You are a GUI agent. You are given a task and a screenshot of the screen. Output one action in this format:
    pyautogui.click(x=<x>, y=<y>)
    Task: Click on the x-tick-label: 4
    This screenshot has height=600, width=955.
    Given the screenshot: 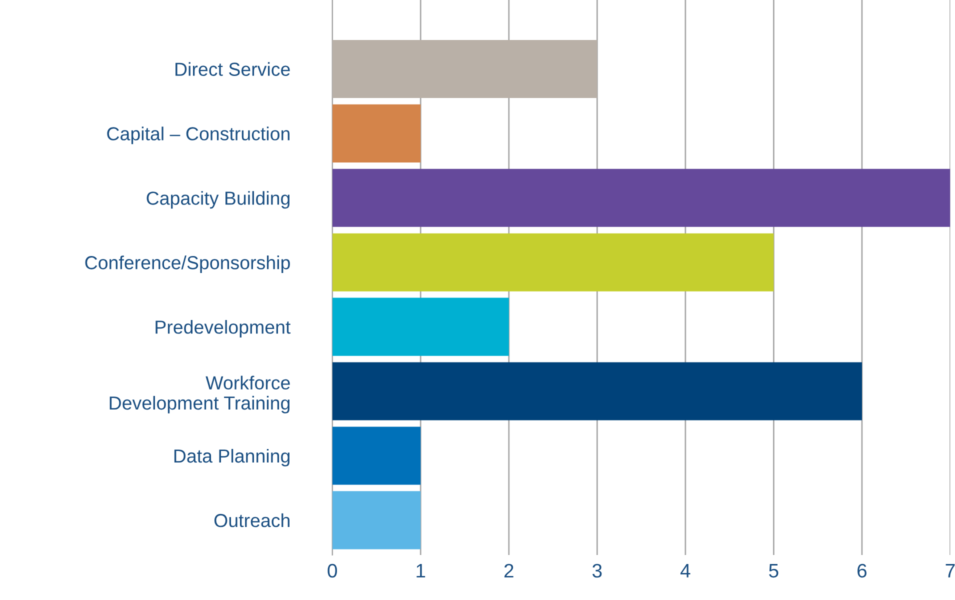 What is the action you would take?
    pyautogui.click(x=685, y=571)
    